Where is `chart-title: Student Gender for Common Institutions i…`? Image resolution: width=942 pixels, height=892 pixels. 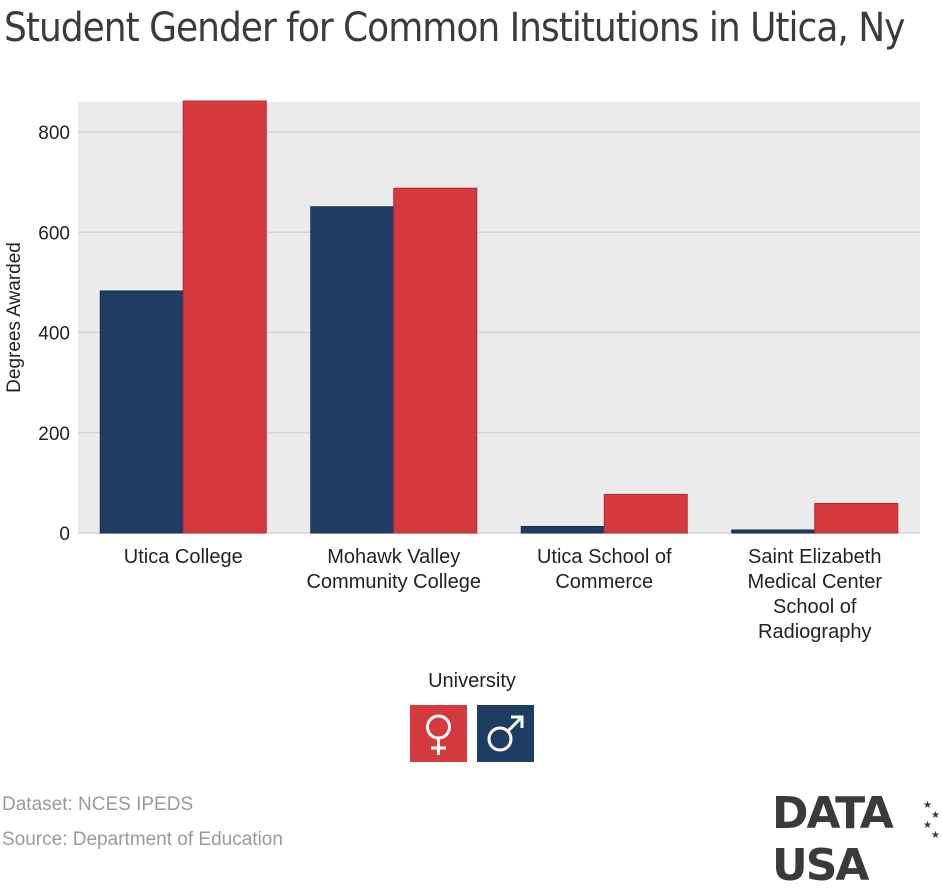
chart-title: Student Gender for Common Institutions i… is located at coordinates (454, 28).